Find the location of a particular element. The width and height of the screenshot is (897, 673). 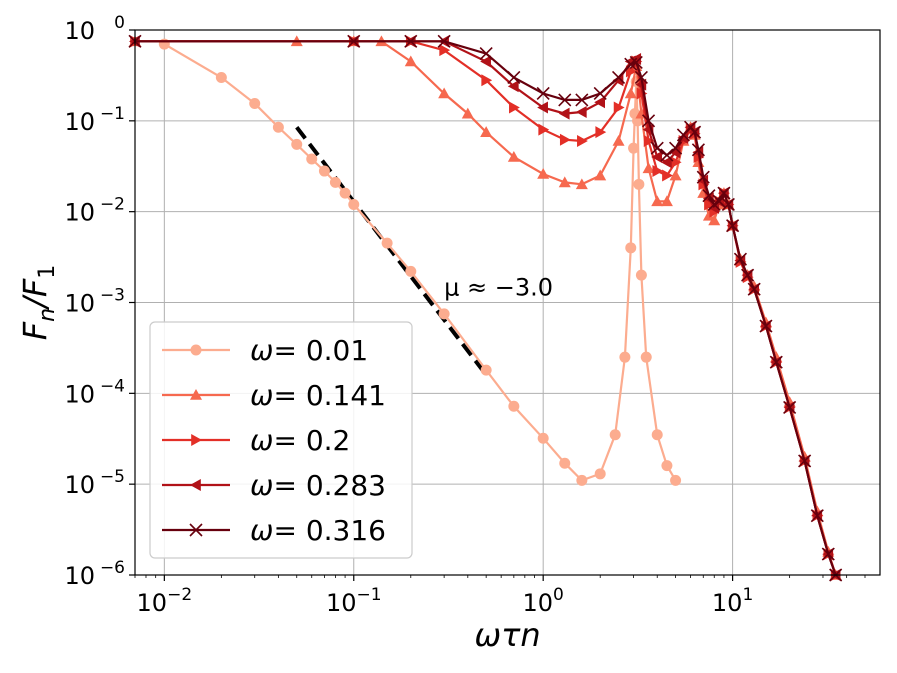

legend-label: ω= 0.316 is located at coordinates (318, 530).